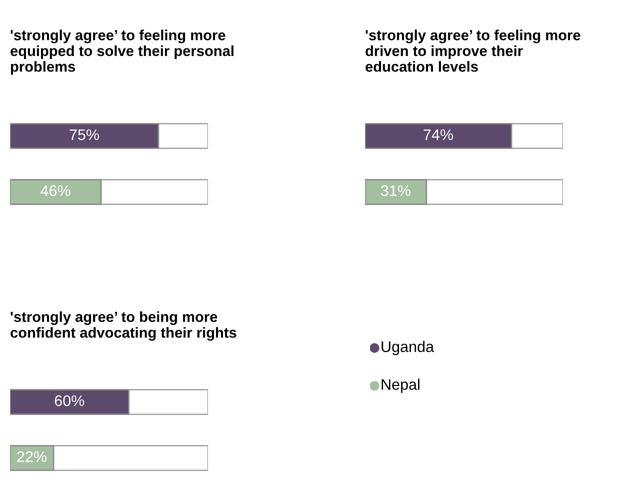 Image resolution: width=636 pixels, height=485 pixels. What do you see at coordinates (408, 348) in the screenshot?
I see `text: Uganda` at bounding box center [408, 348].